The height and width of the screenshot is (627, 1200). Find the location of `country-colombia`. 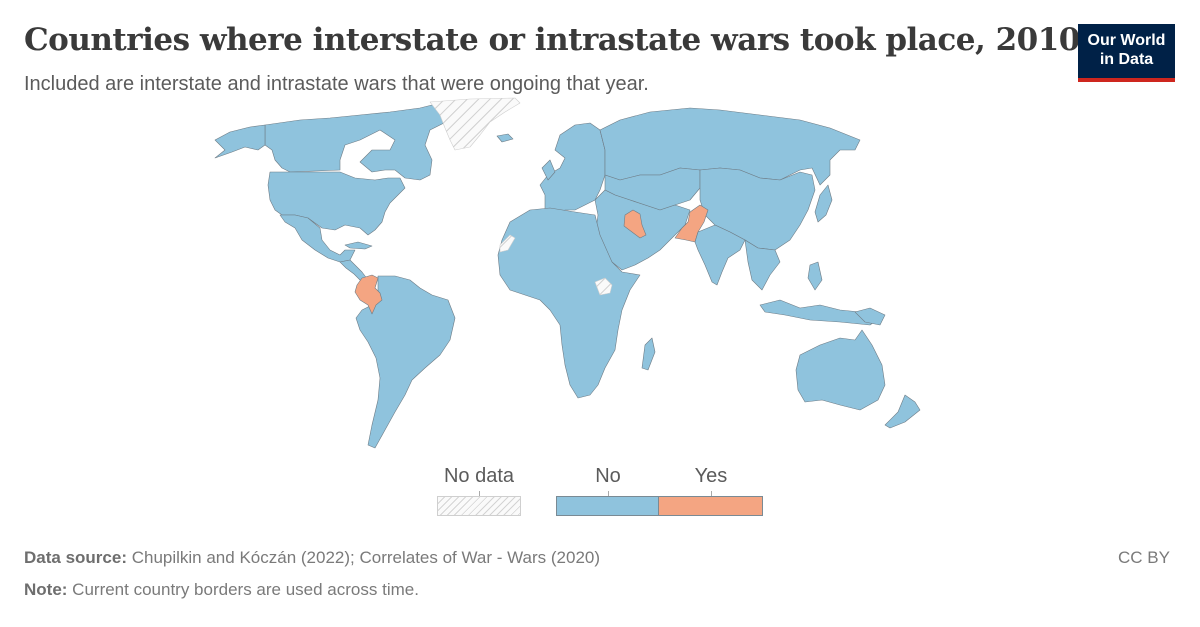

country-colombia is located at coordinates (368, 294).